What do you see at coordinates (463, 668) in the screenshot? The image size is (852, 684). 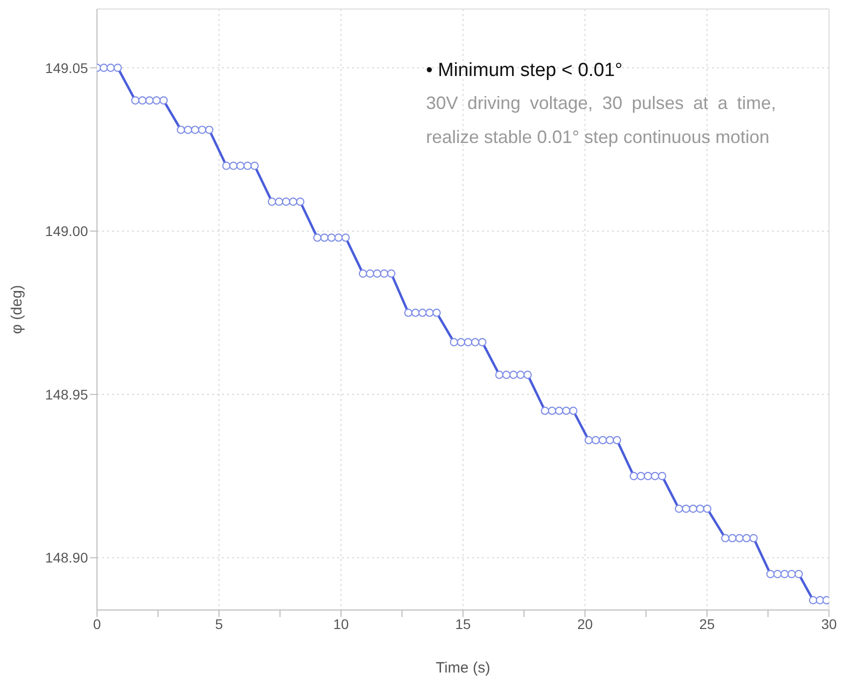 I see `x-axis-title: Time (s)` at bounding box center [463, 668].